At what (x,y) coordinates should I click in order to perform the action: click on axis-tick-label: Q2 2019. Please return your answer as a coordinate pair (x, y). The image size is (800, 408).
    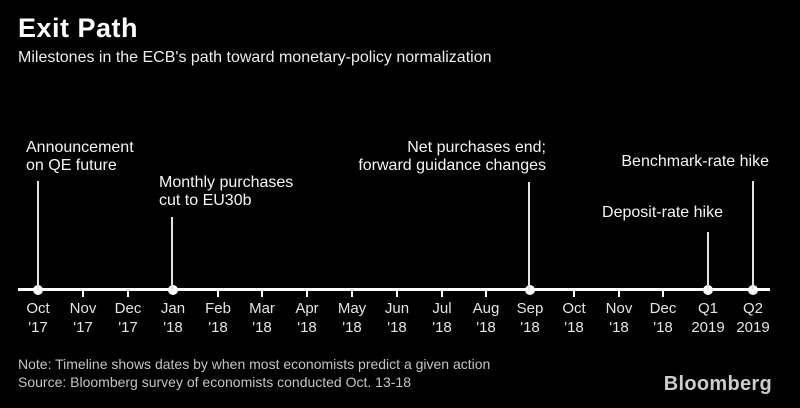
    Looking at the image, I should click on (753, 318).